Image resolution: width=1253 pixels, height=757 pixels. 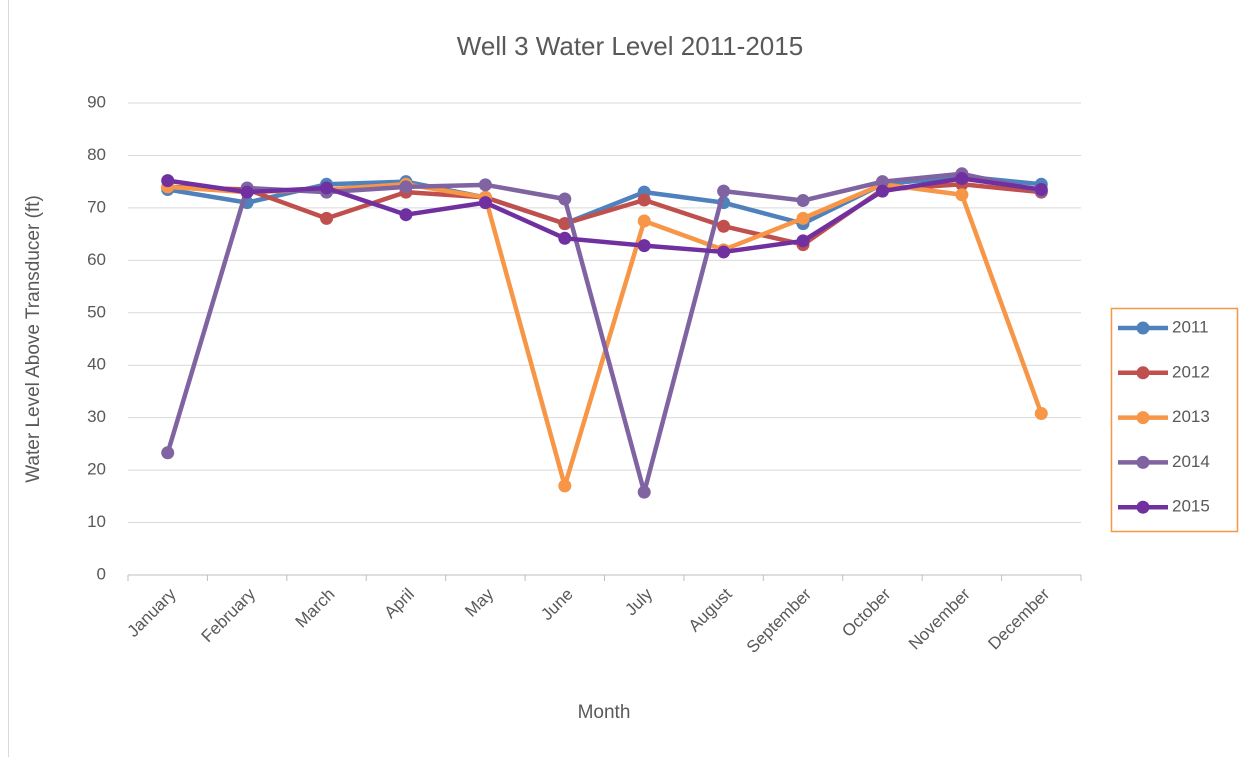 What do you see at coordinates (101, 573) in the screenshot?
I see `y-tick-label: 0` at bounding box center [101, 573].